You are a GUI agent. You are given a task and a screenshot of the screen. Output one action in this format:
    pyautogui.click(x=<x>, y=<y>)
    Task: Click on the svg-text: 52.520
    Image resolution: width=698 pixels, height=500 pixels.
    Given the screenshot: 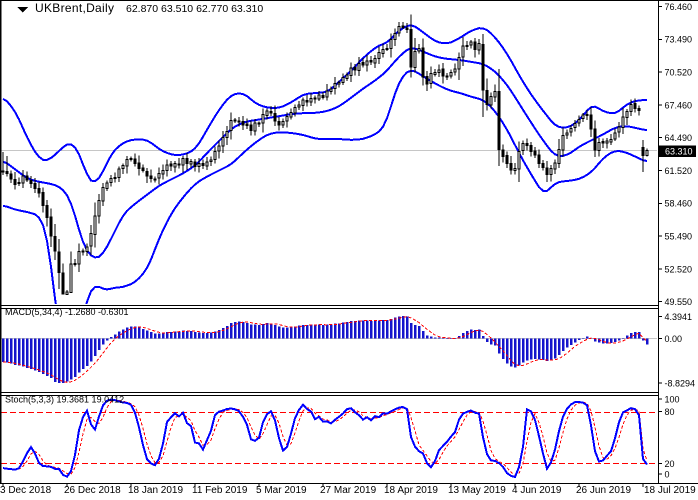 What is the action you would take?
    pyautogui.click(x=679, y=269)
    